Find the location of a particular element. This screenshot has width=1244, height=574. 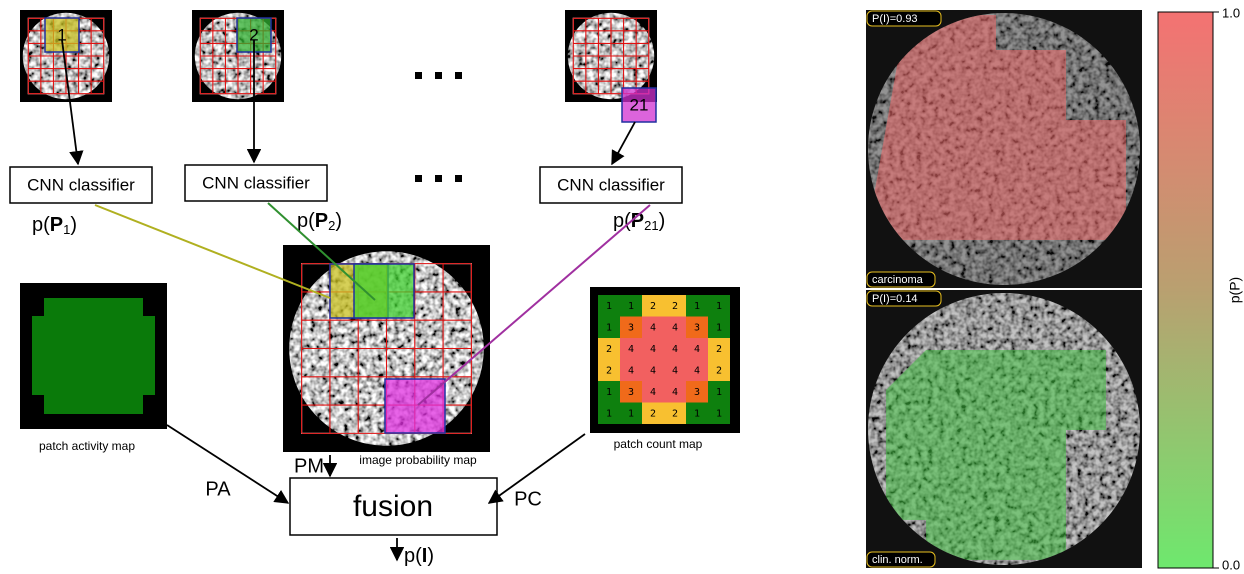

patch-label: 1 is located at coordinates (61, 34).